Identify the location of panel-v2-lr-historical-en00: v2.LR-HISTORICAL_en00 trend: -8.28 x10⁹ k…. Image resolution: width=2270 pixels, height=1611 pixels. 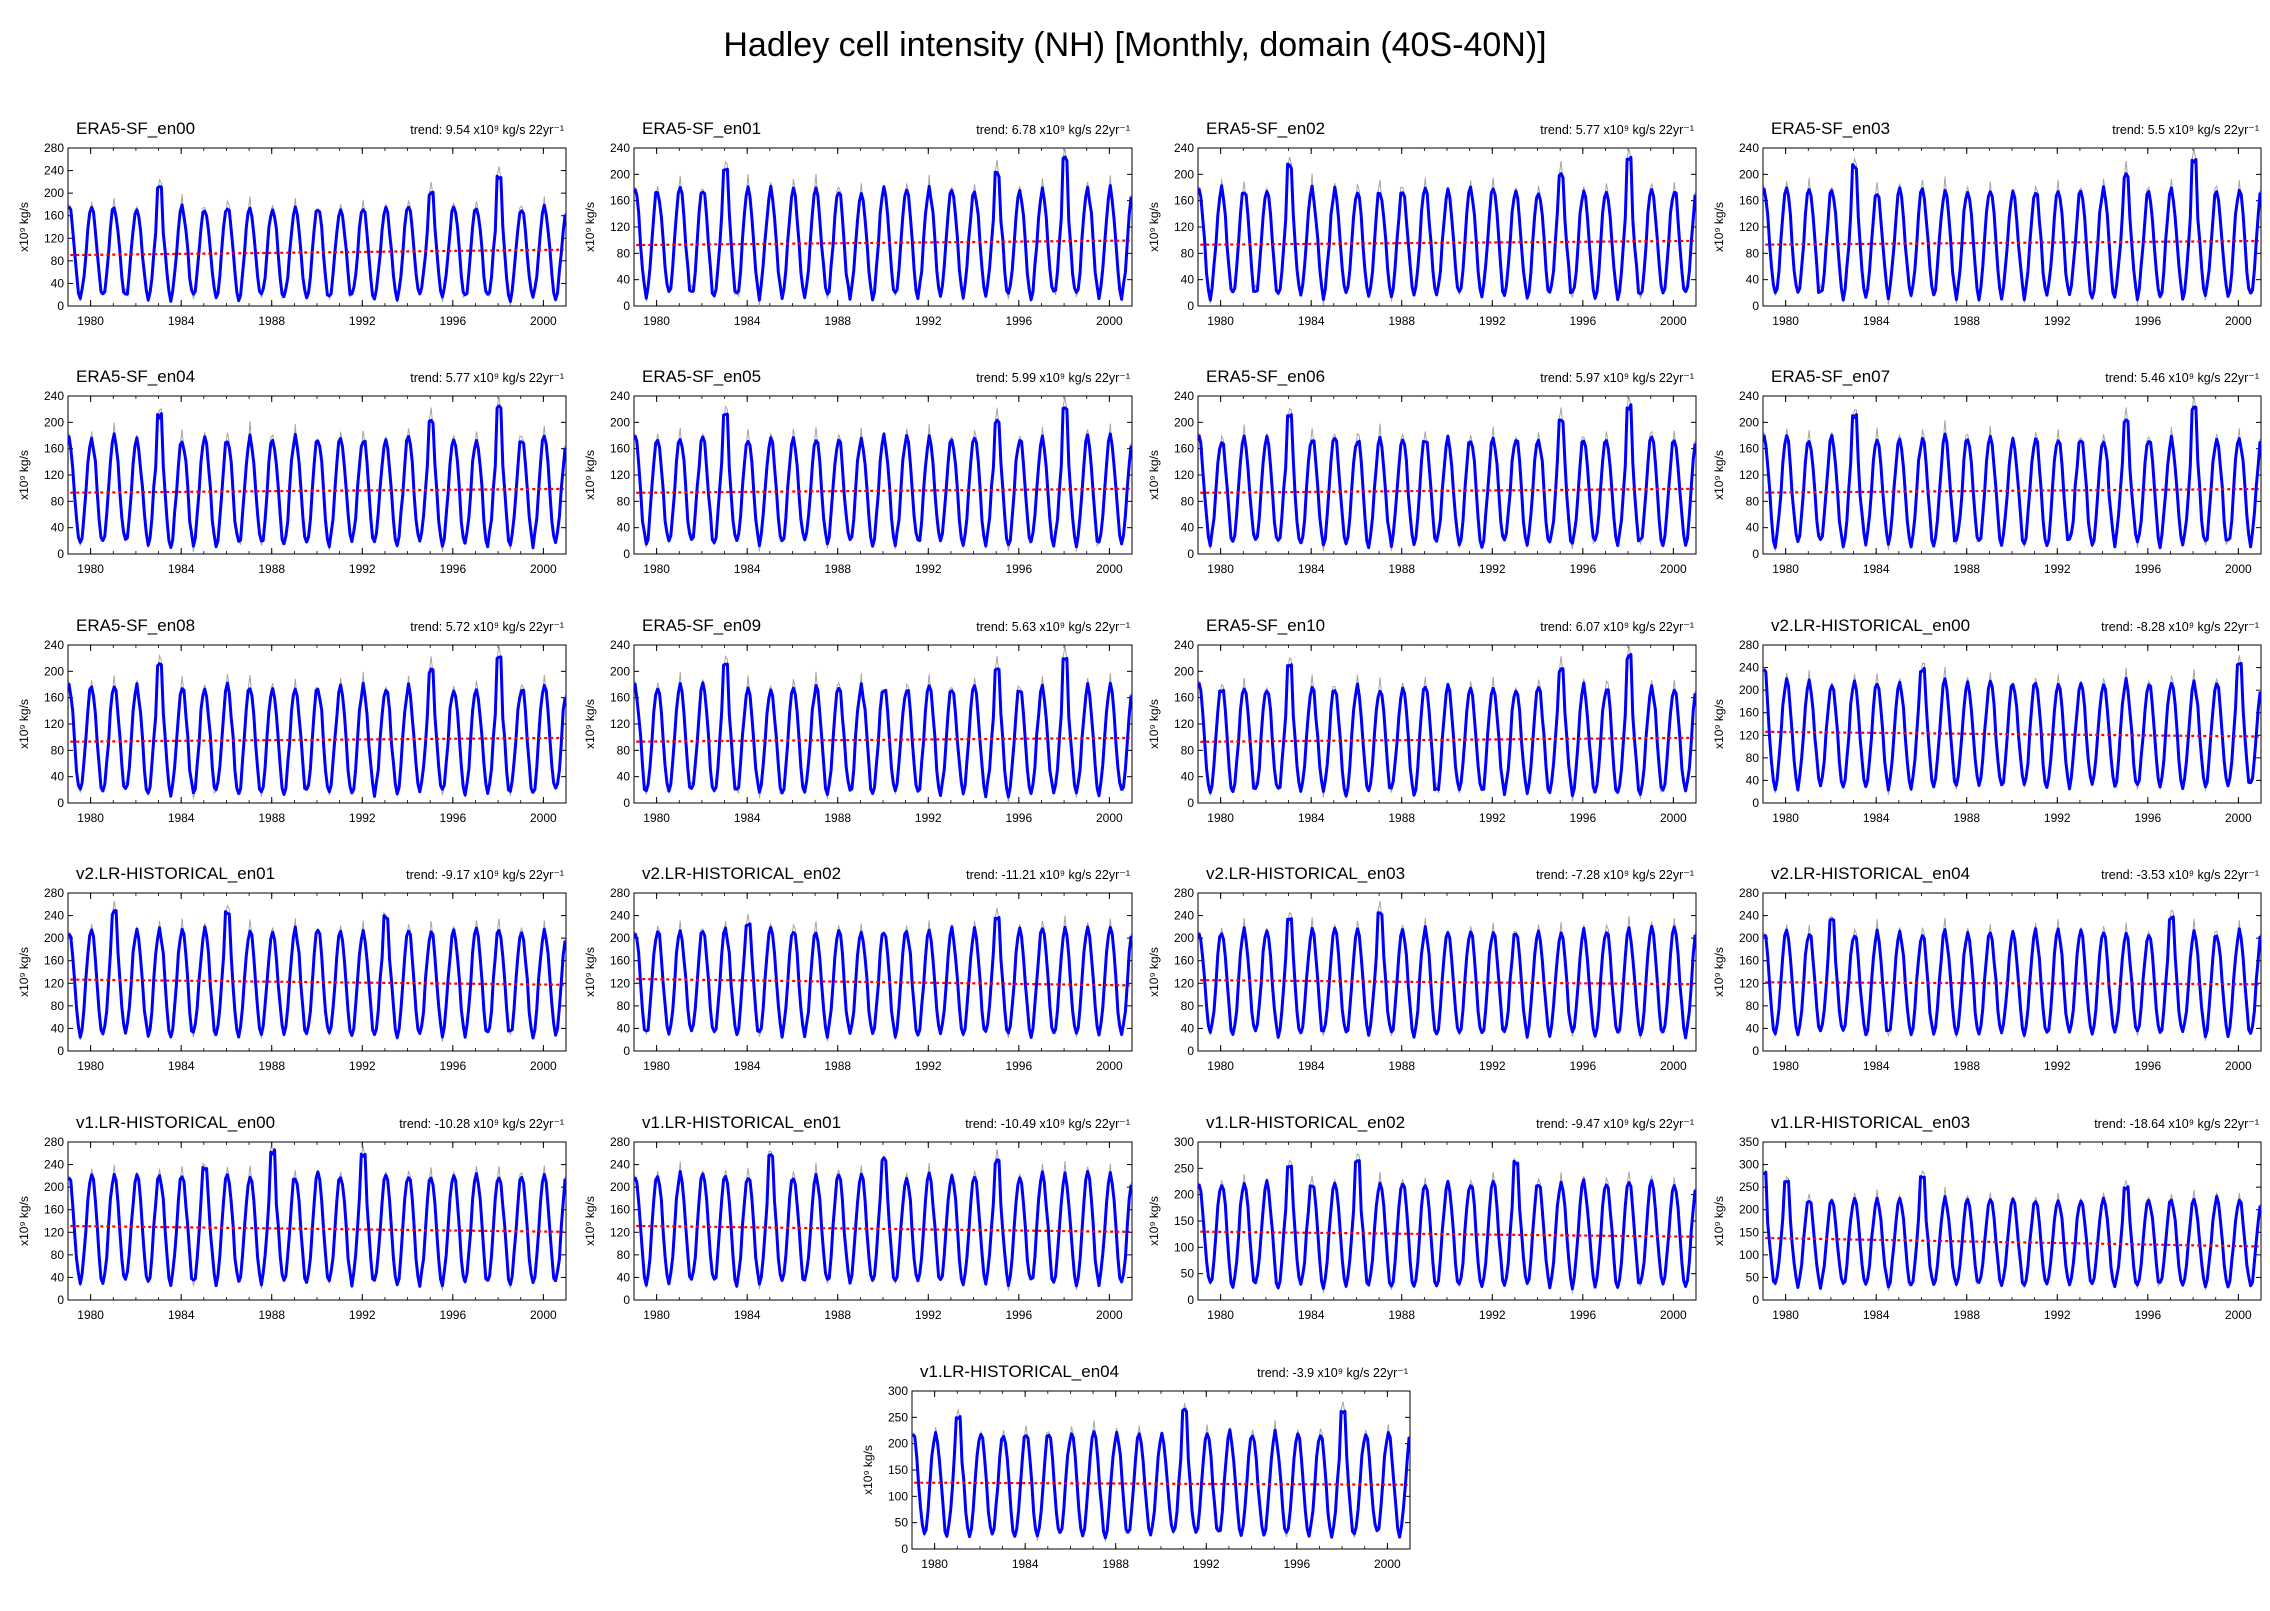
(1987, 720).